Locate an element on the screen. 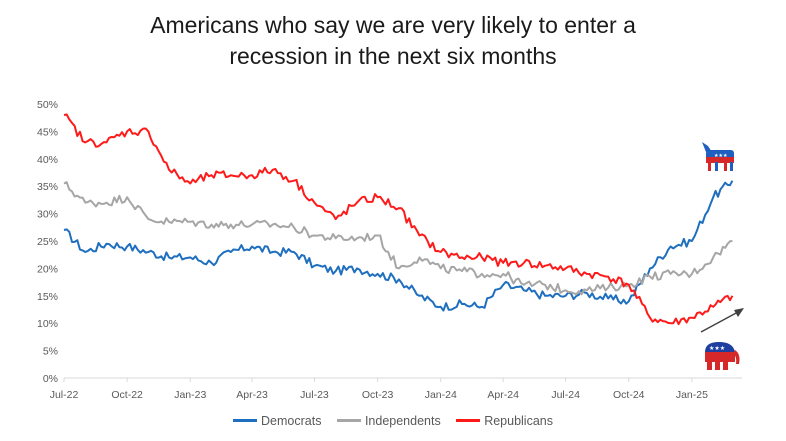 This screenshot has height=441, width=786. x-tick-label: Jan-25 is located at coordinates (692, 395).